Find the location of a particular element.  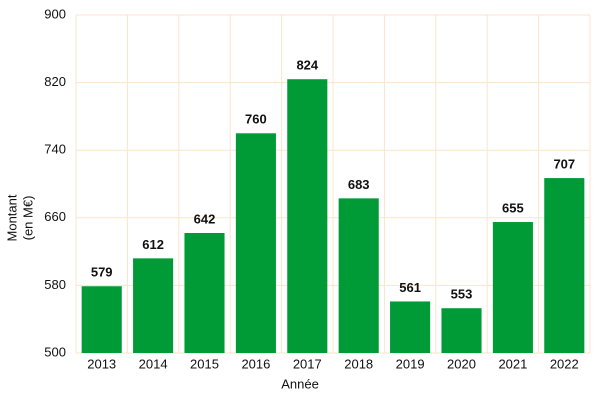

x-axis-label: Année is located at coordinates (300, 383).